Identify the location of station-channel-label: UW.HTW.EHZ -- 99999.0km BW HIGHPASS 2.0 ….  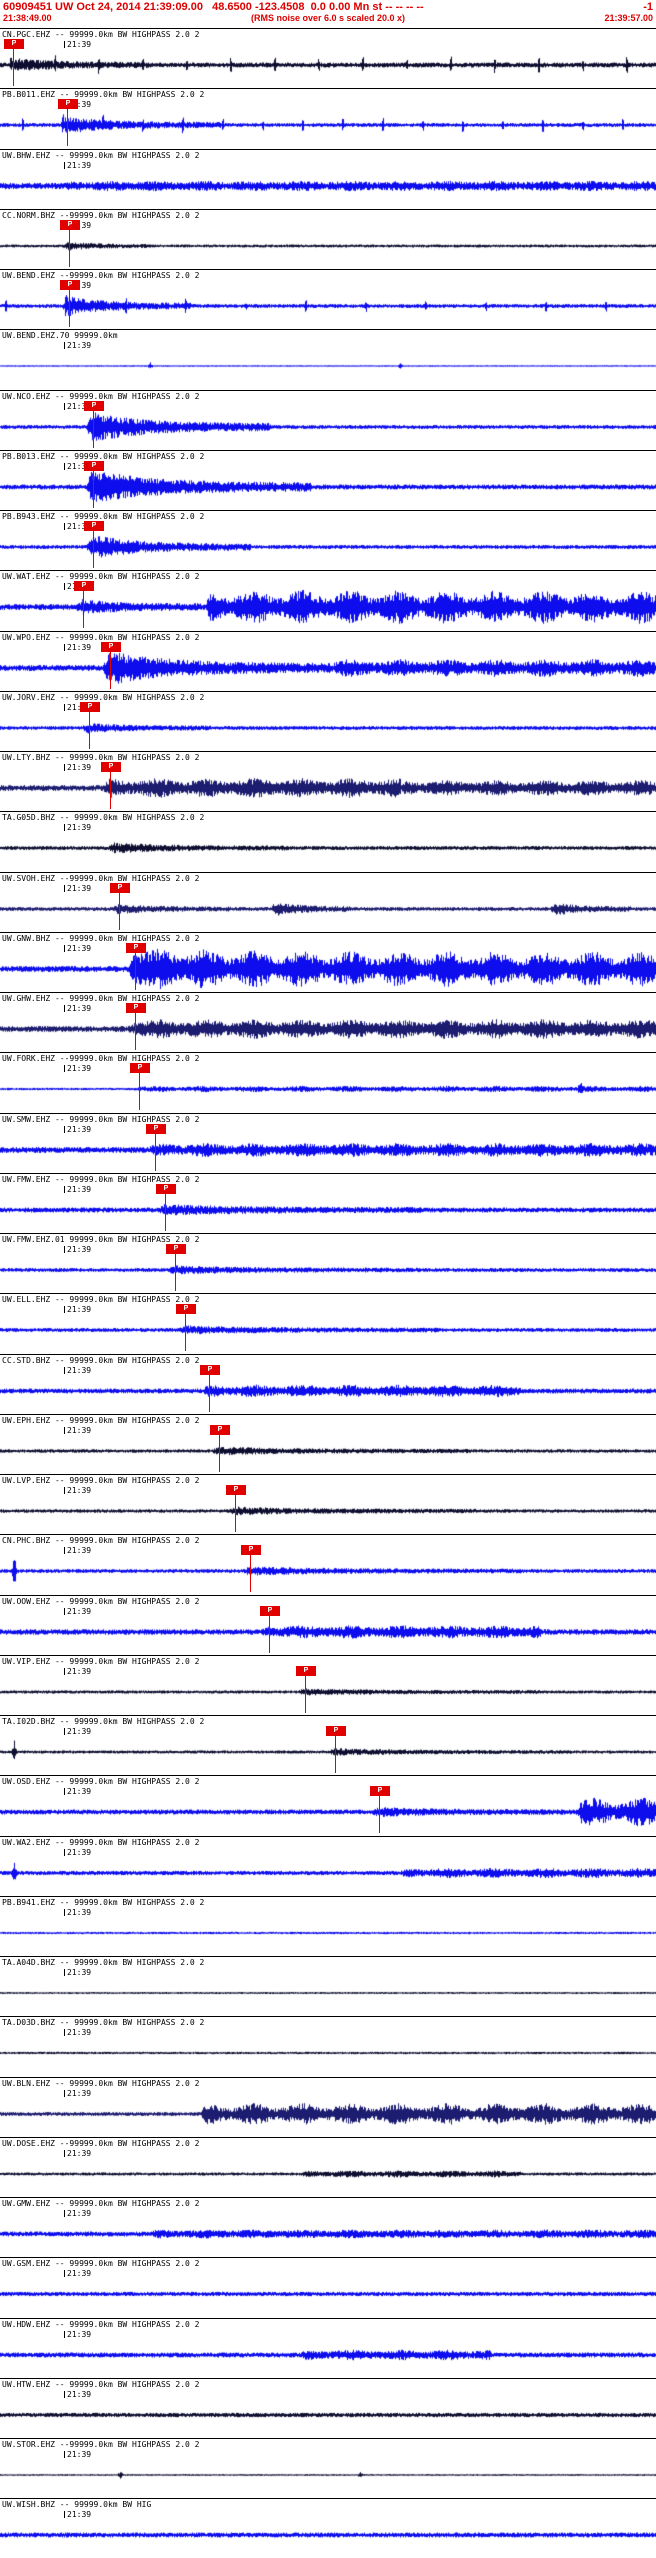
(101, 2384).